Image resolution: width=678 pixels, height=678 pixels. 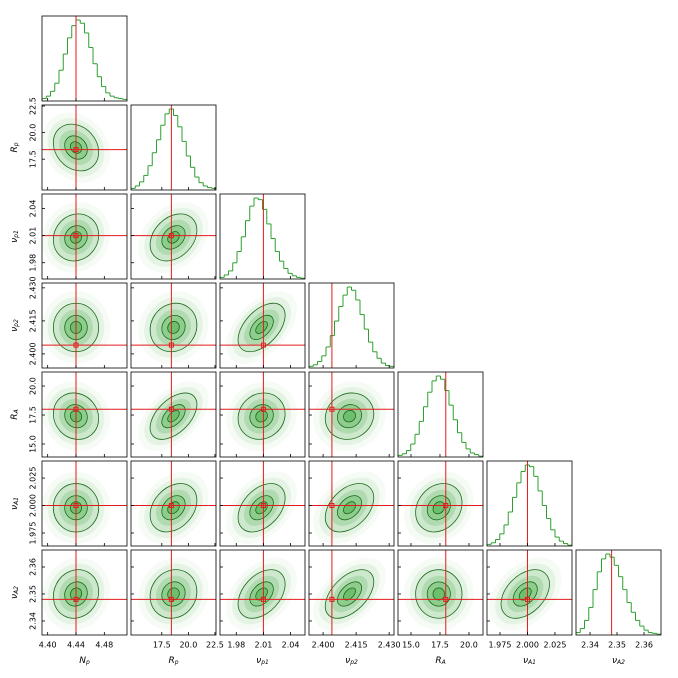 I want to click on x-tick-label: 4.44, so click(x=76, y=645).